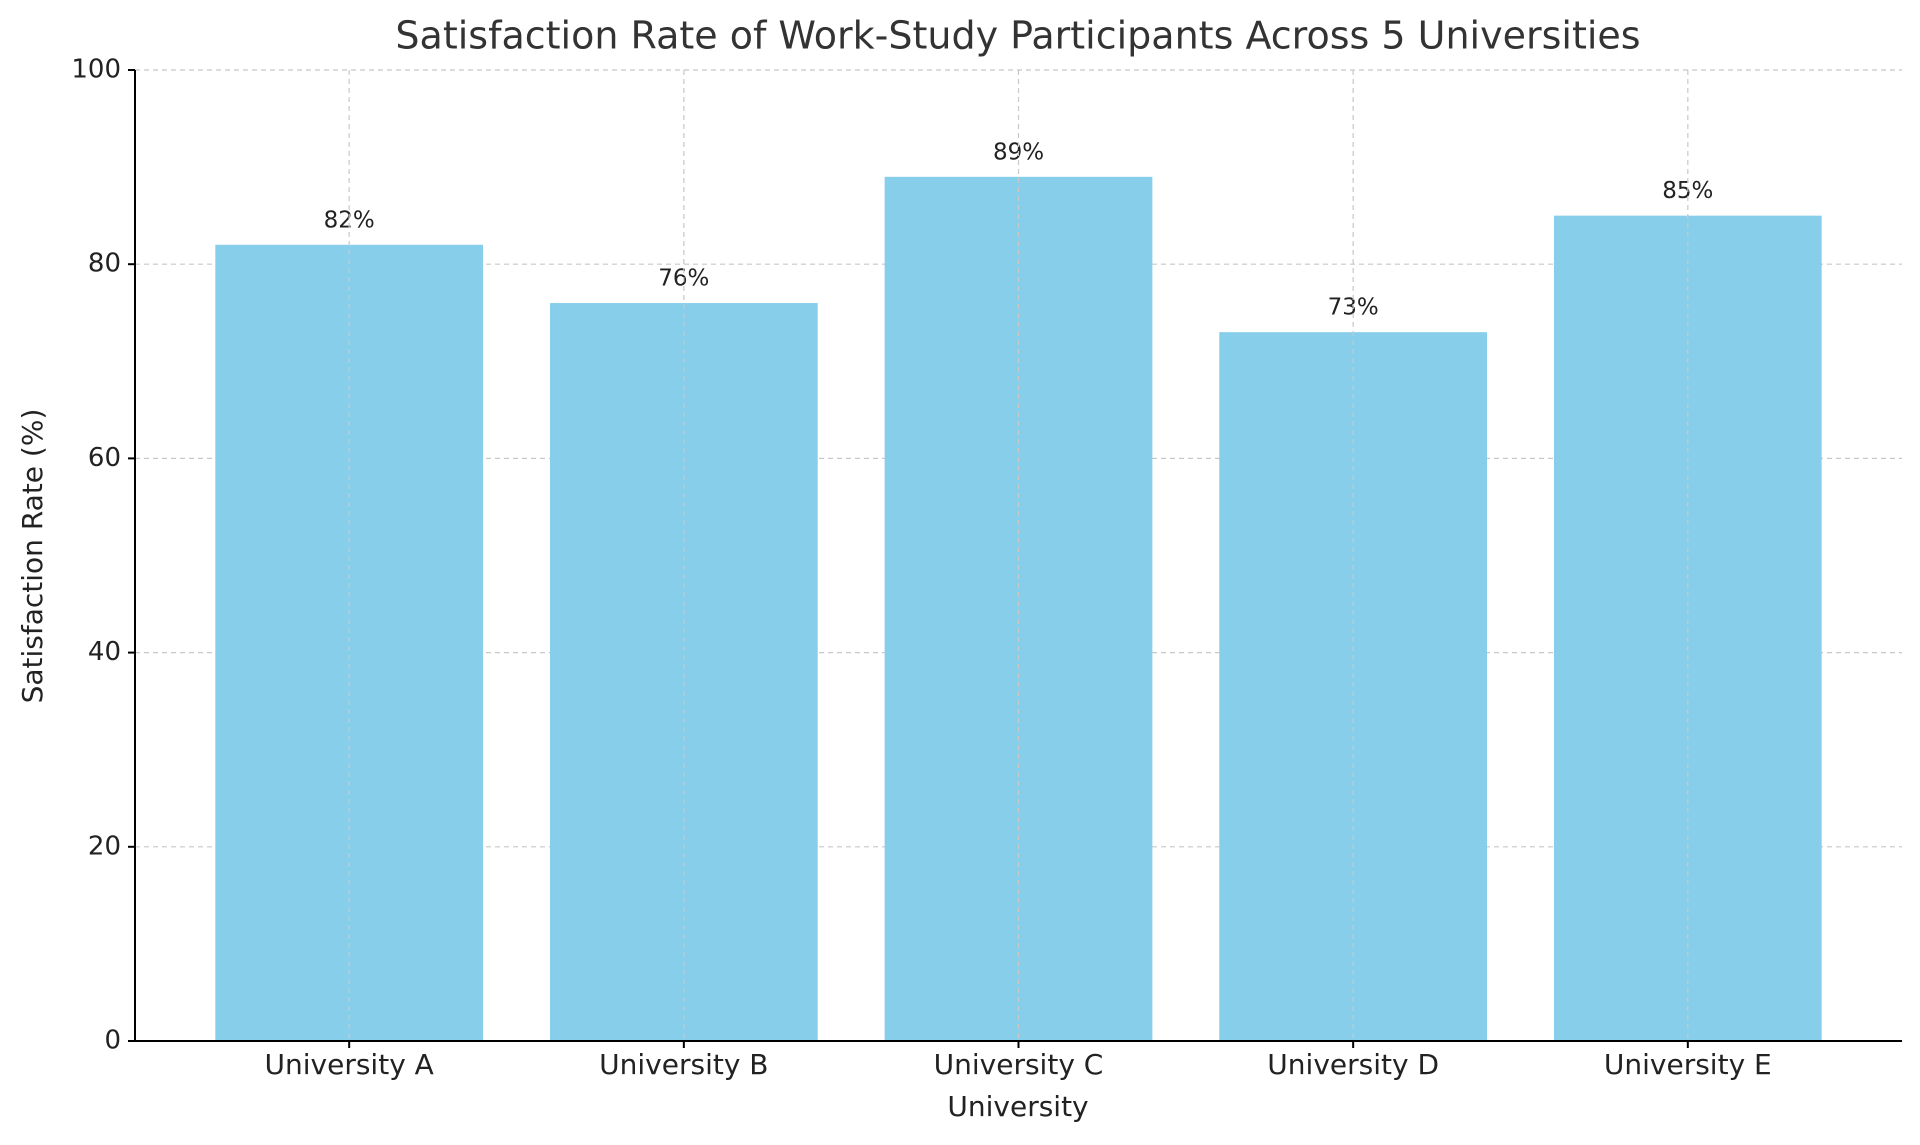 The width and height of the screenshot is (1920, 1145). Describe the element at coordinates (104, 458) in the screenshot. I see `y-tick-label: 60` at that location.